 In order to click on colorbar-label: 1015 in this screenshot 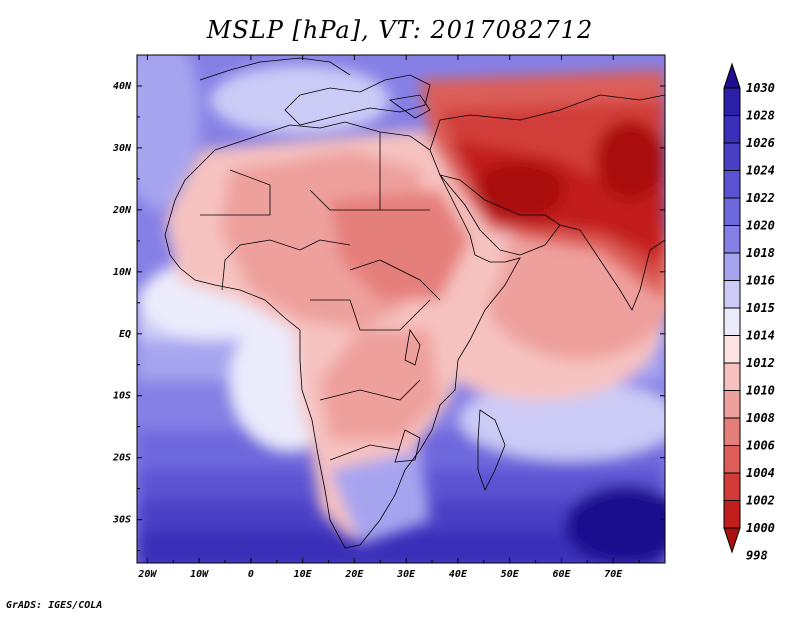, I will do `click(760, 308)`.